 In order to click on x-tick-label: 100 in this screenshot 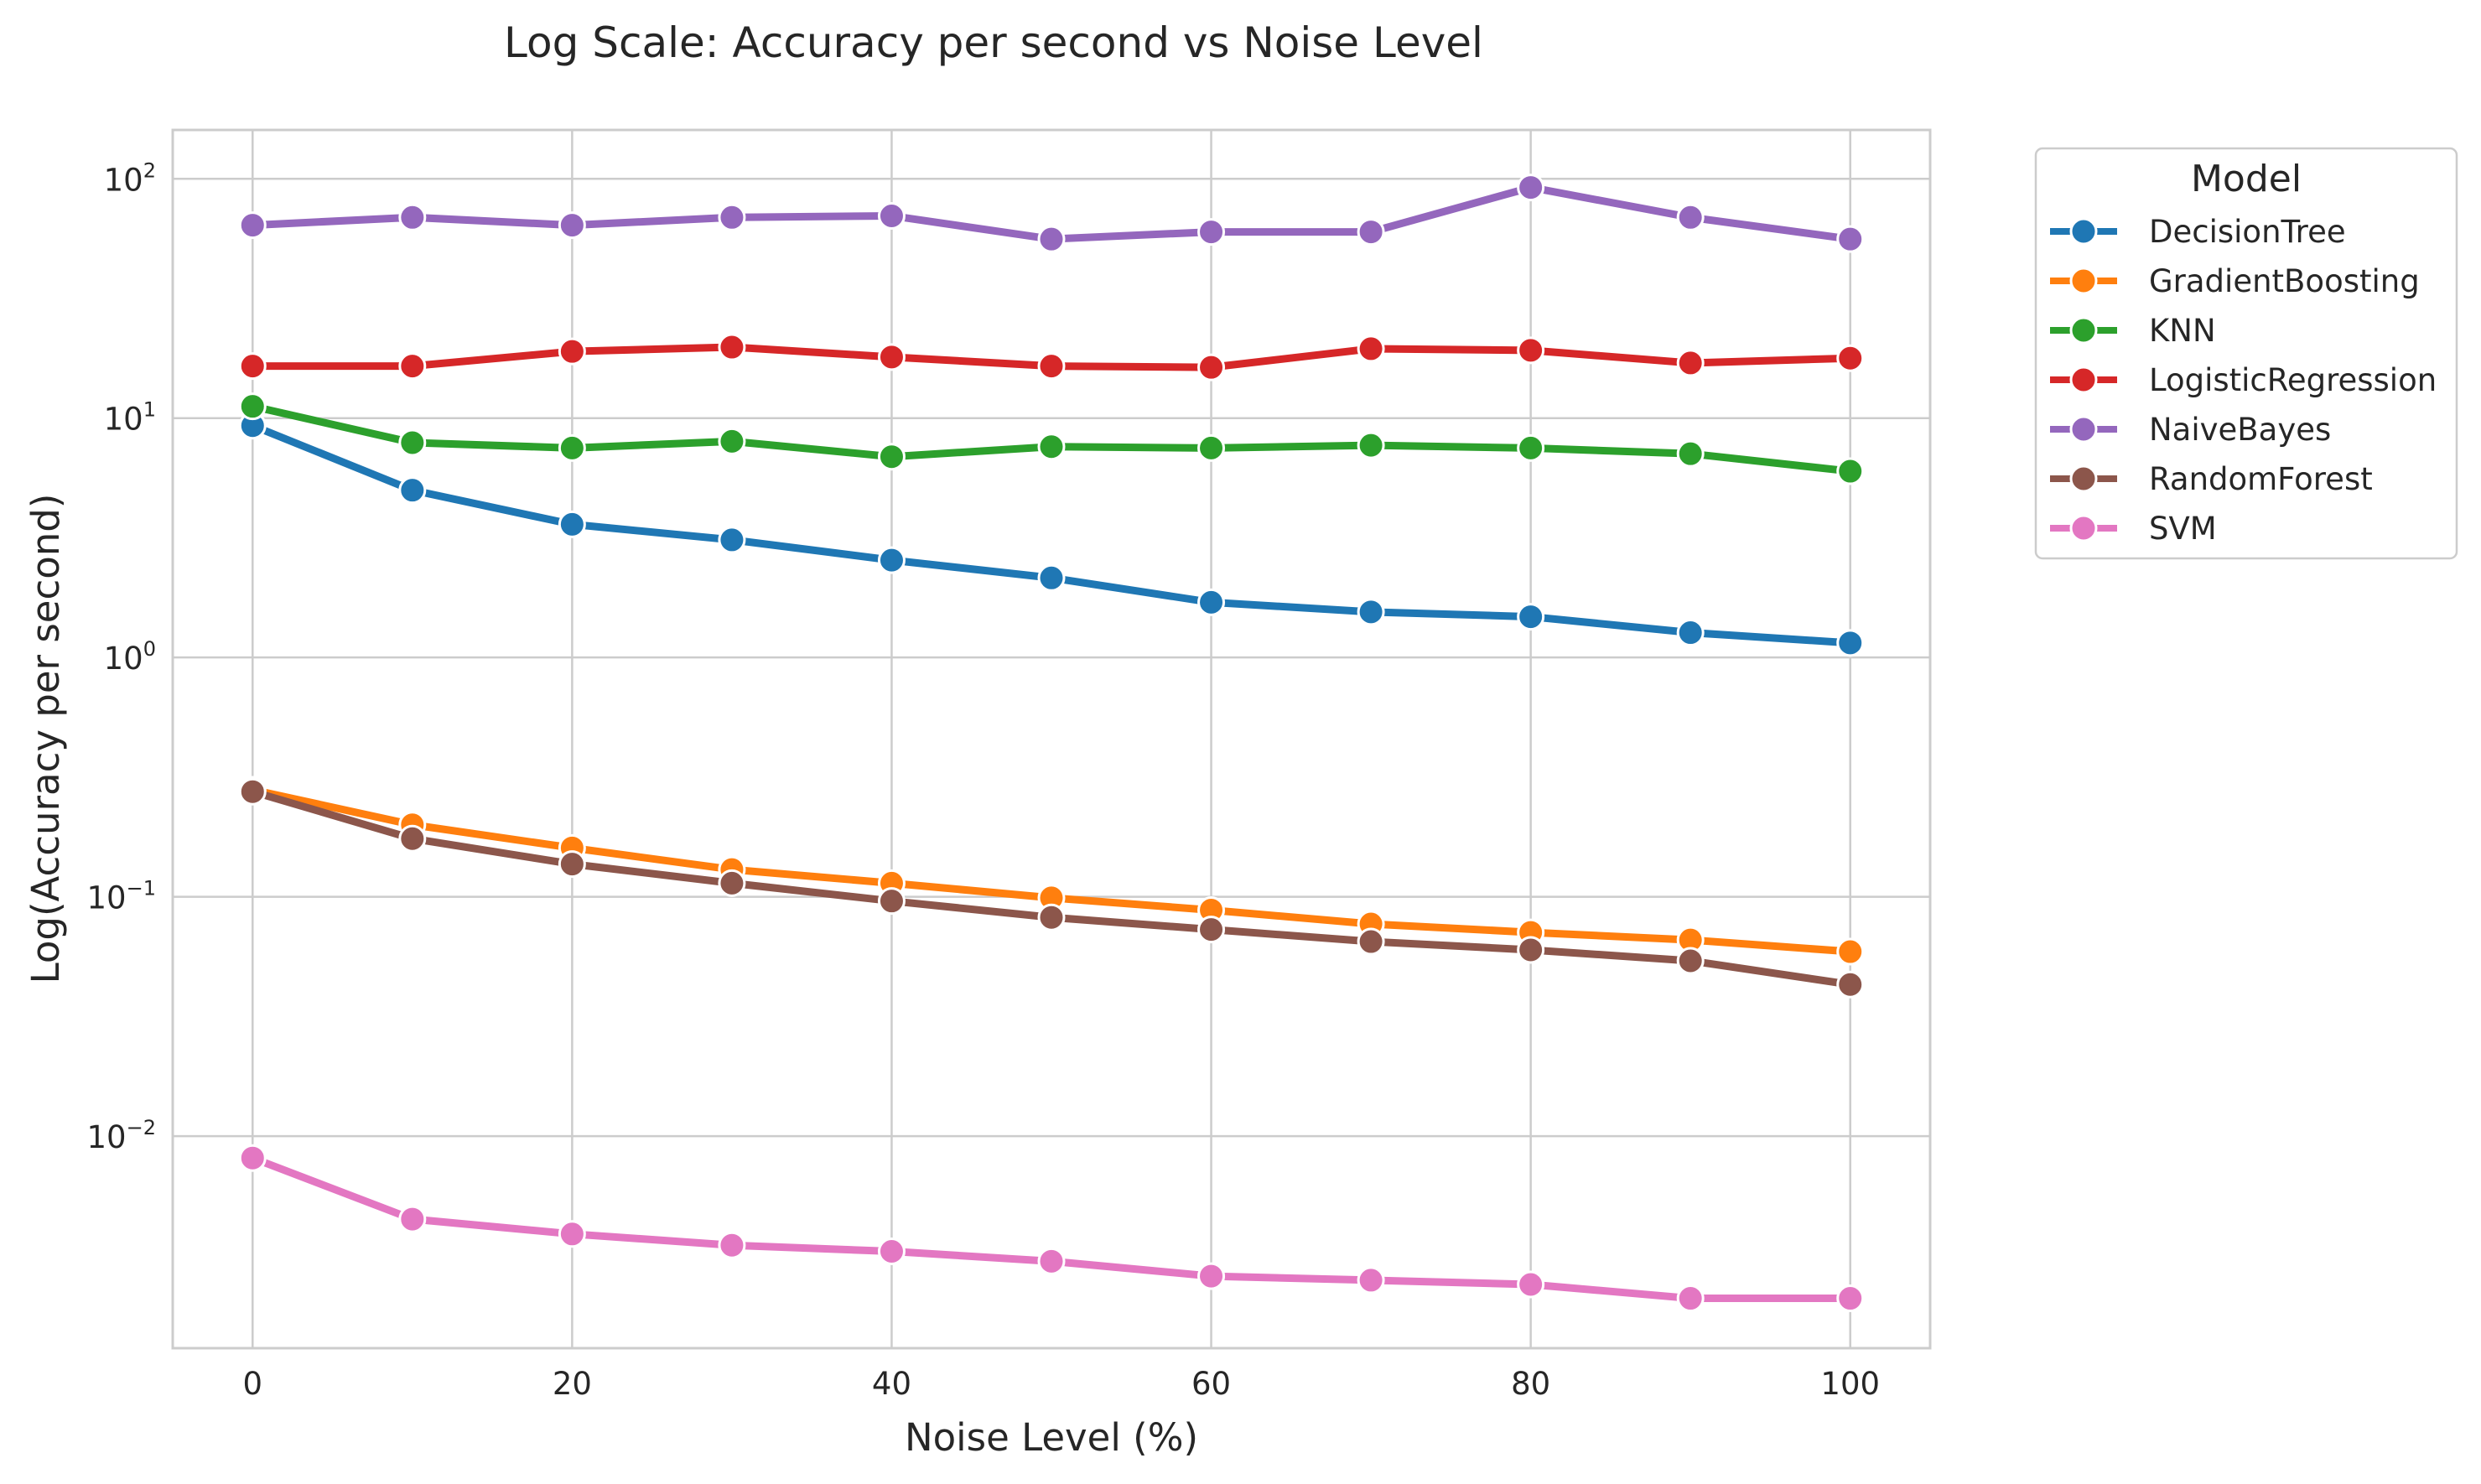, I will do `click(1850, 1384)`.